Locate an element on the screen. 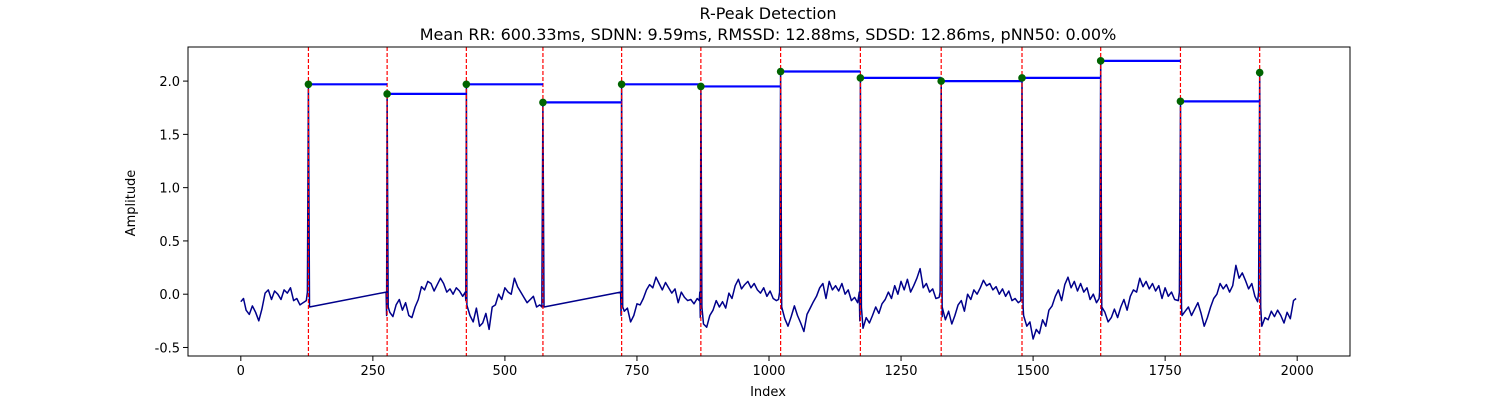 This screenshot has height=404, width=1500. y-tick-label: 0.5 is located at coordinates (169, 242).